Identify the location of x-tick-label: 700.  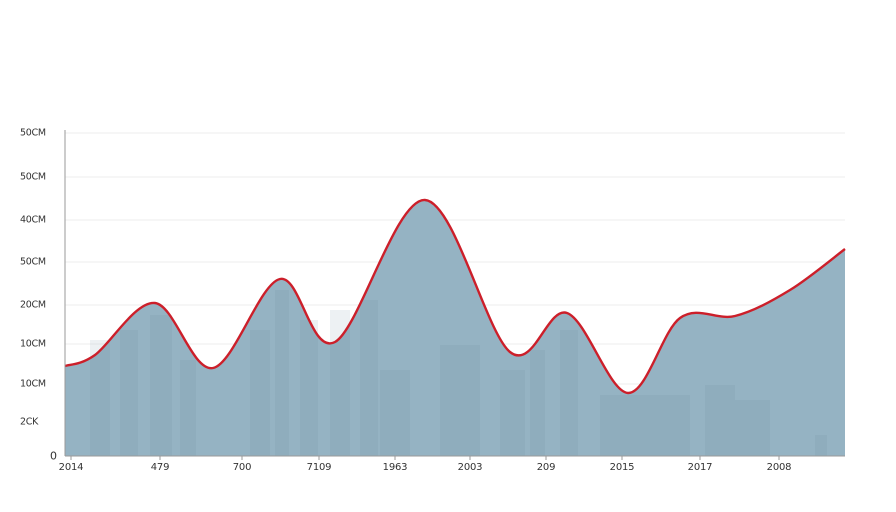
(242, 467).